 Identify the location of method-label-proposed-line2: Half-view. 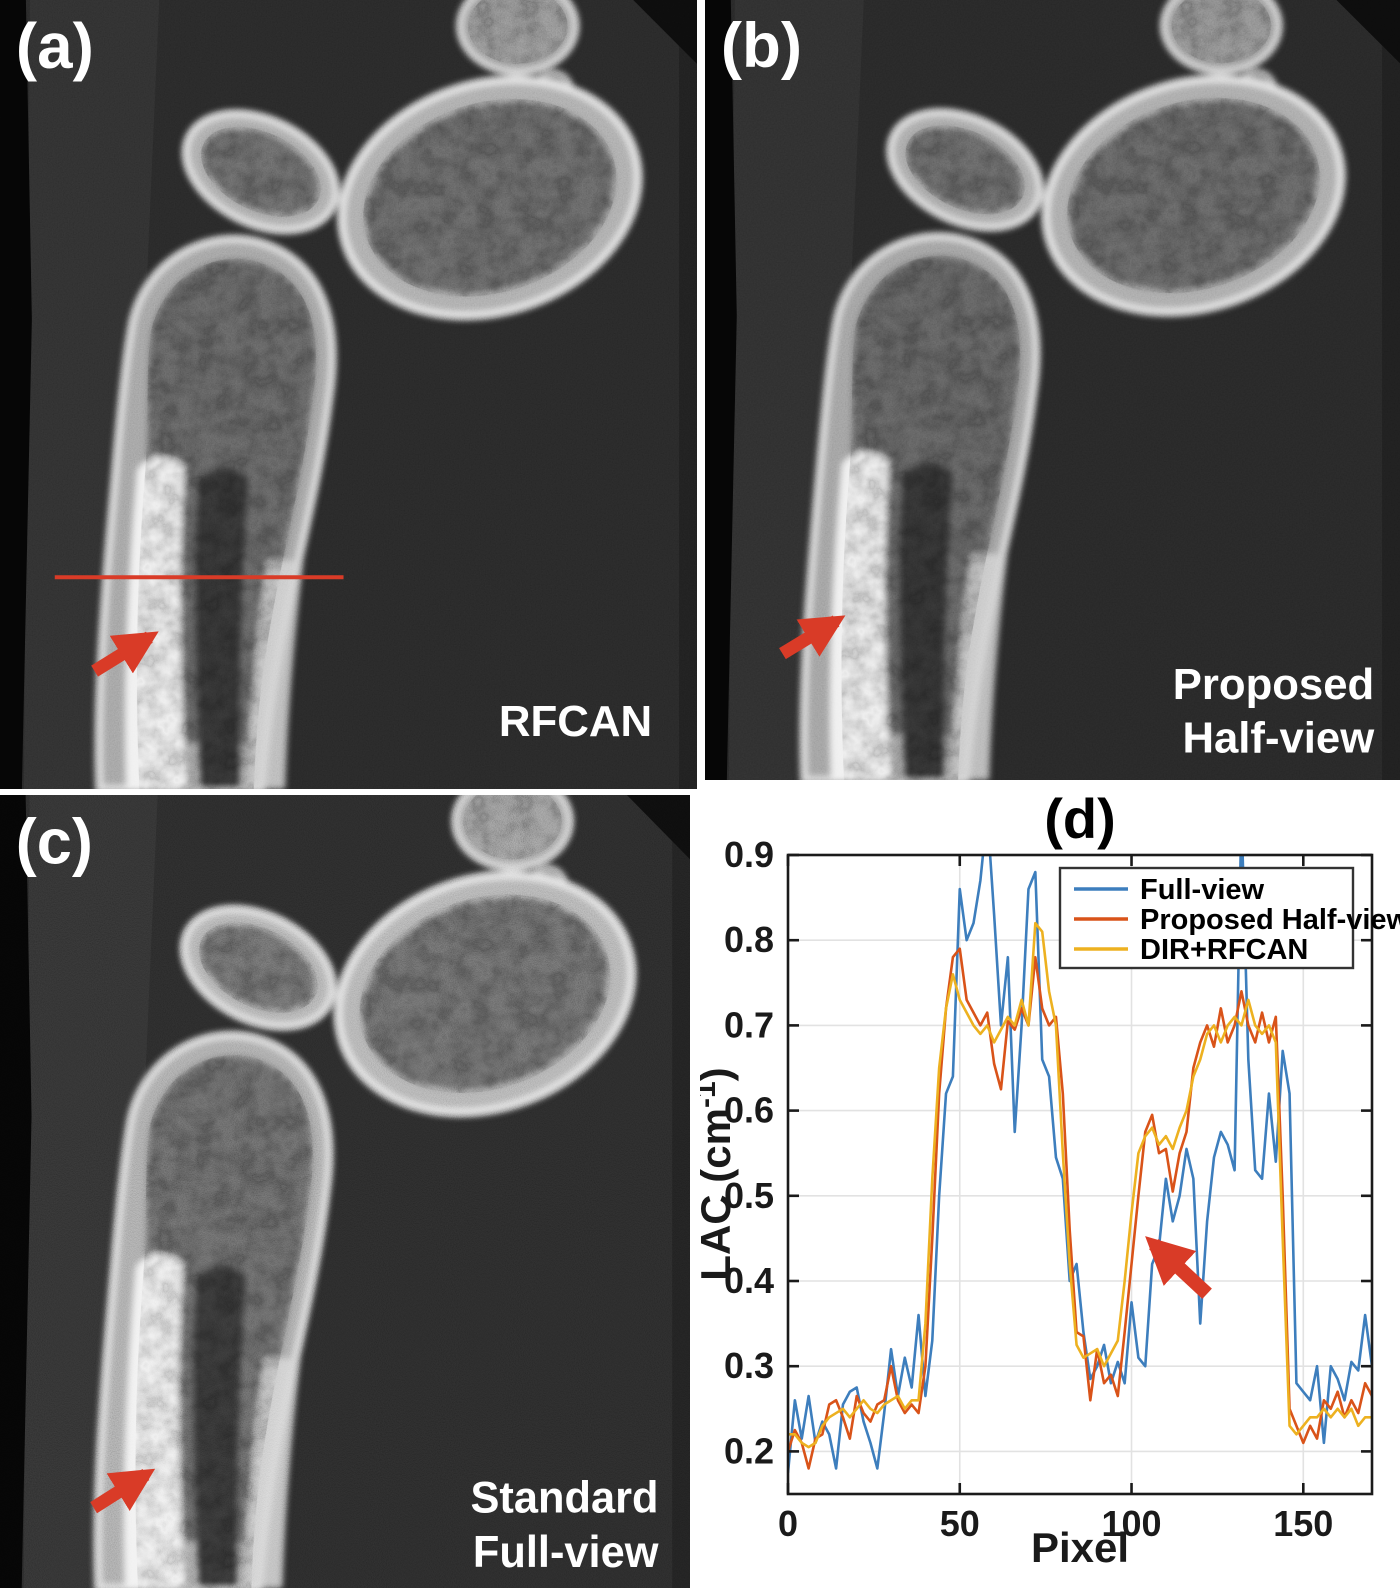
(1278, 738).